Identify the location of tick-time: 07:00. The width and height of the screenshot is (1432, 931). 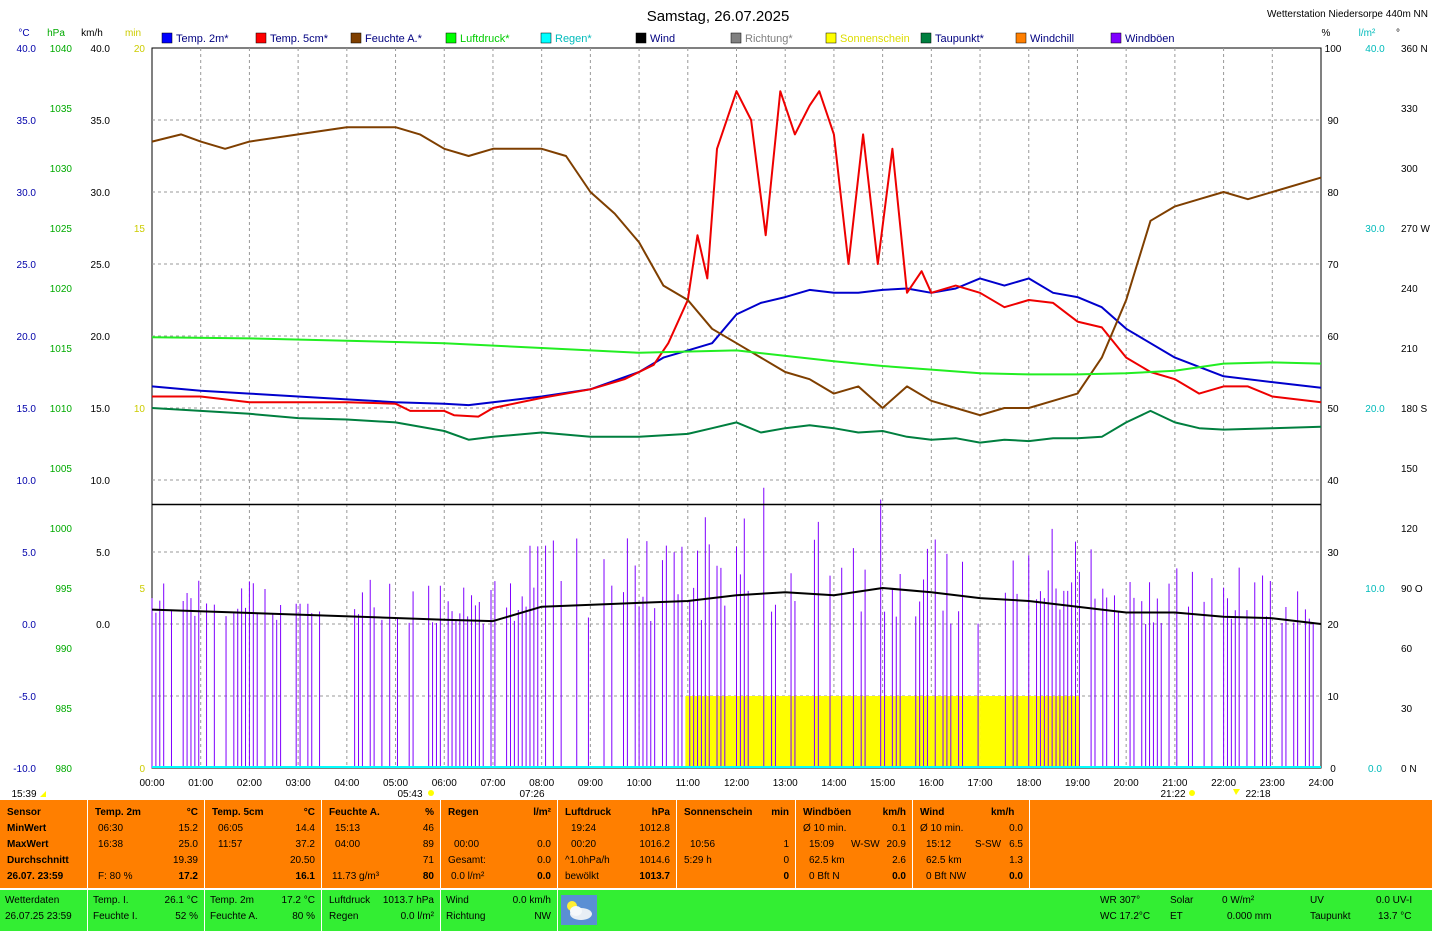
(492, 783).